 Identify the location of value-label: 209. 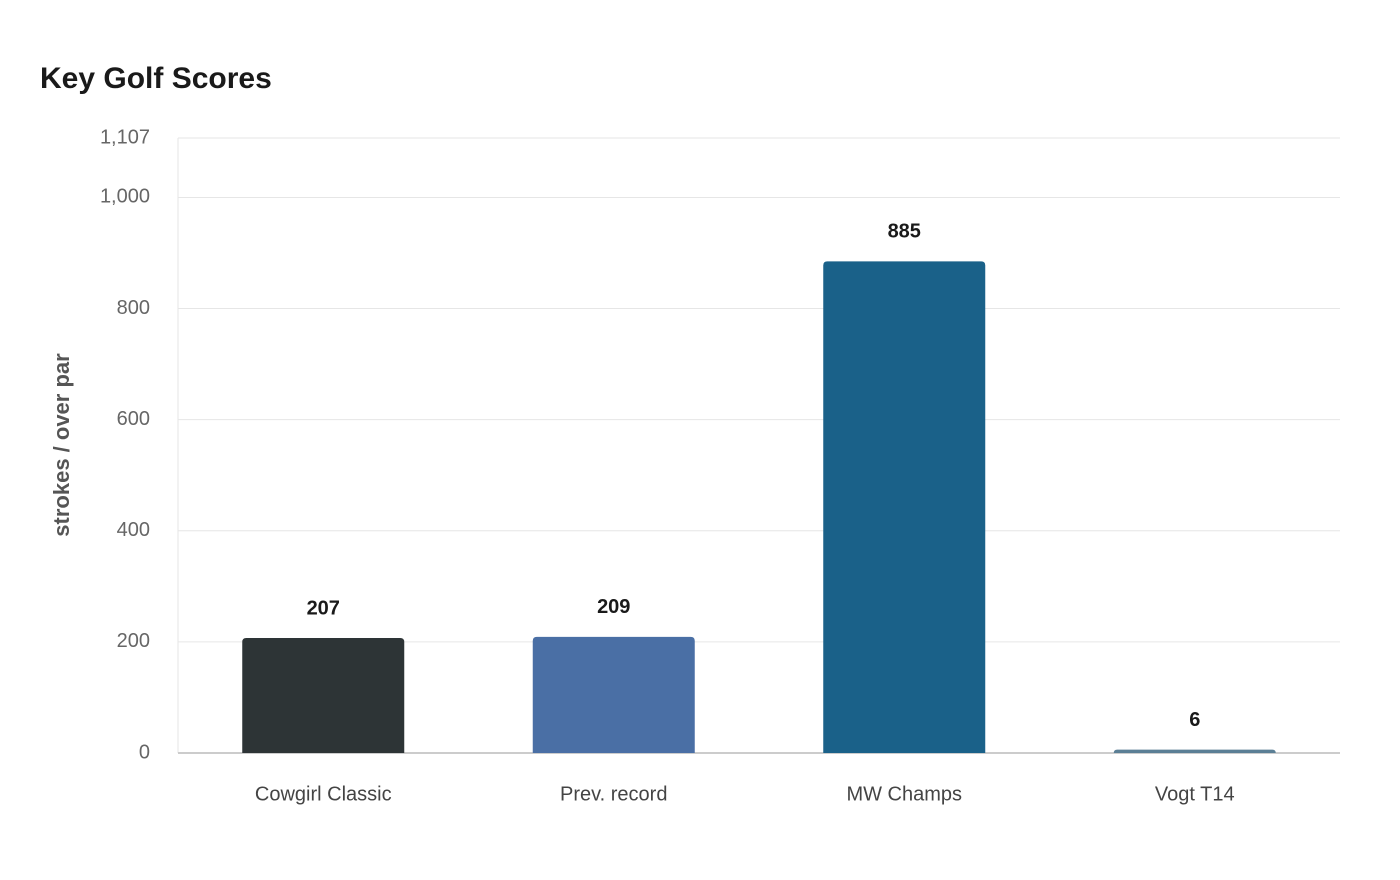
(613, 607).